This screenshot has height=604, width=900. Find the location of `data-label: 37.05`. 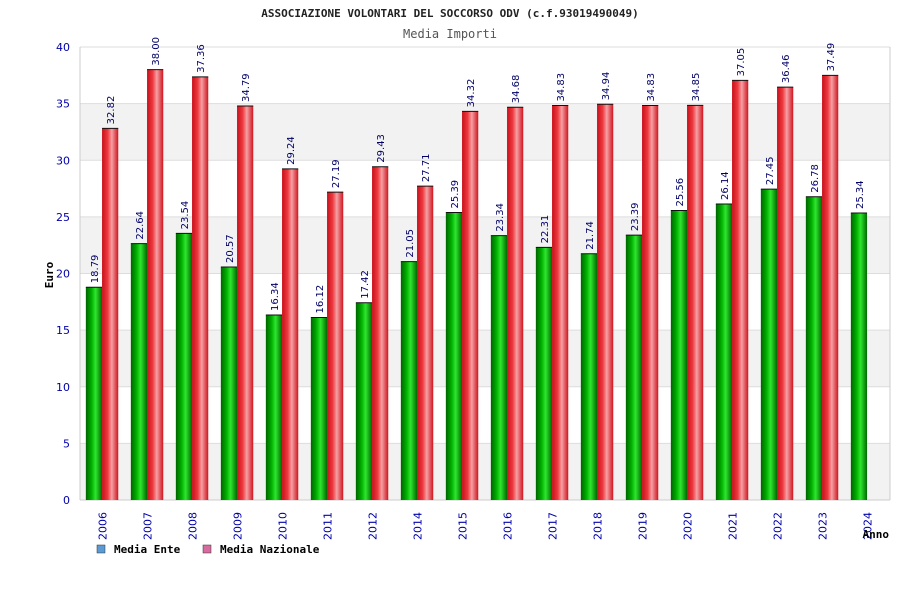

data-label: 37.05 is located at coordinates (741, 62).